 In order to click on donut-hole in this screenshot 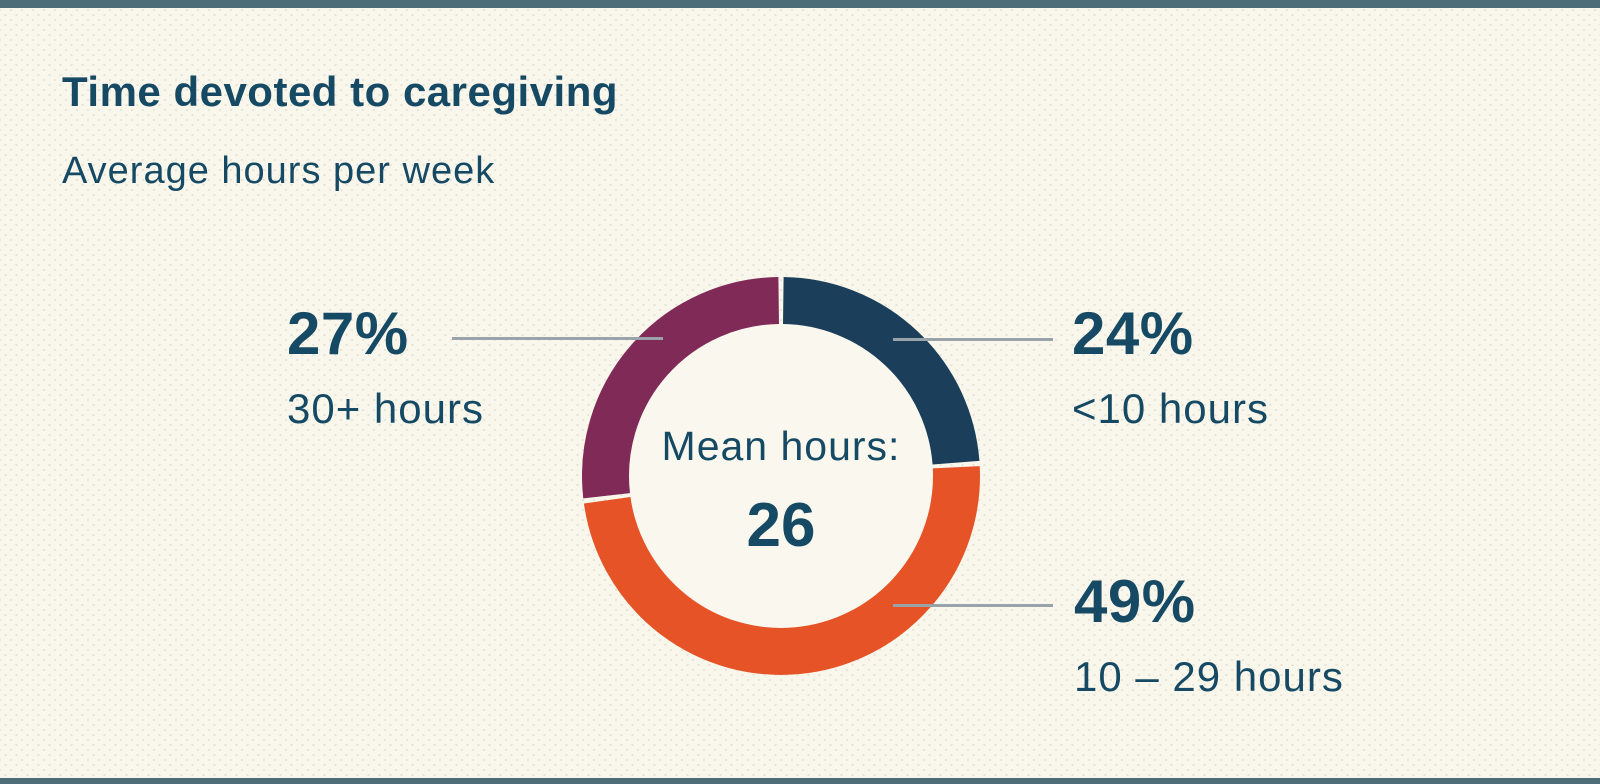, I will do `click(781, 476)`.